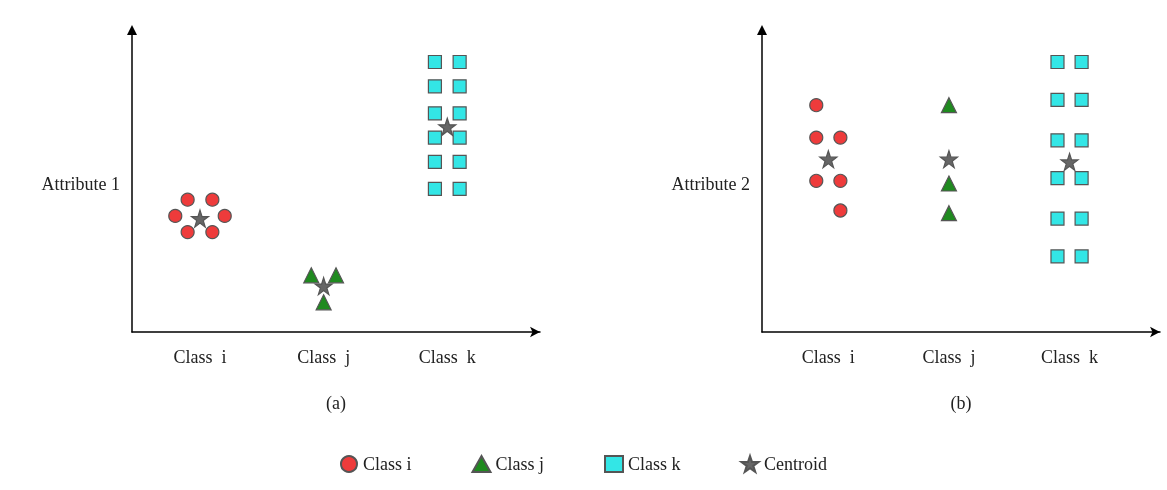  Describe the element at coordinates (336, 403) in the screenshot. I see `x-axis-title: (a)` at that location.